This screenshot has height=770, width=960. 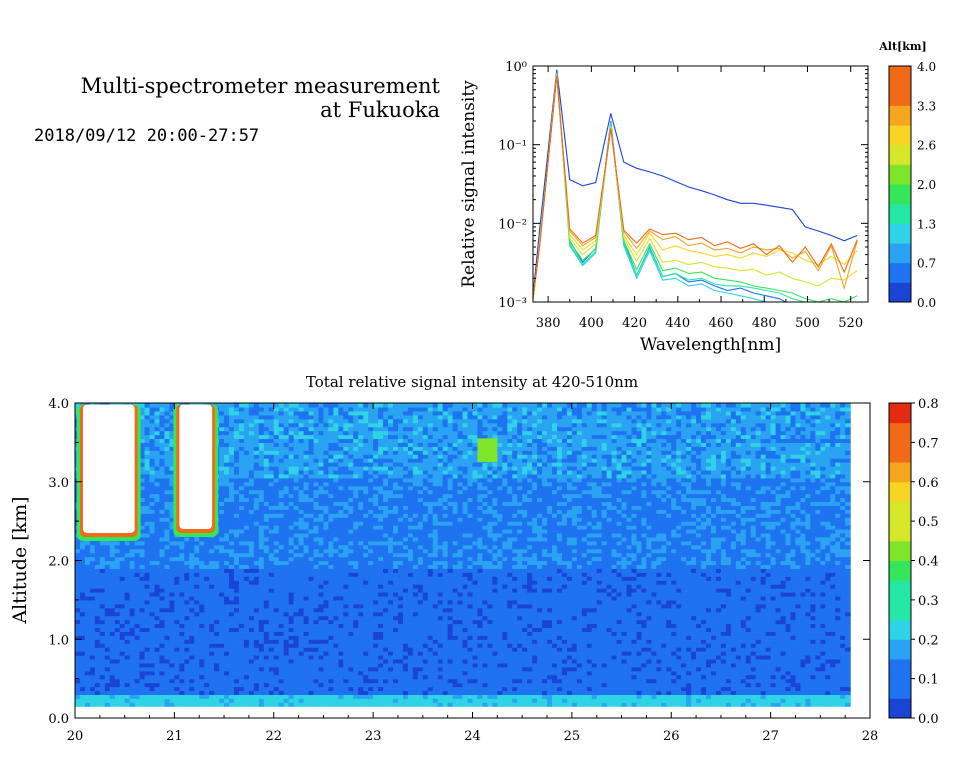 What do you see at coordinates (900, 184) in the screenshot?
I see `altitude-colorbar-frame` at bounding box center [900, 184].